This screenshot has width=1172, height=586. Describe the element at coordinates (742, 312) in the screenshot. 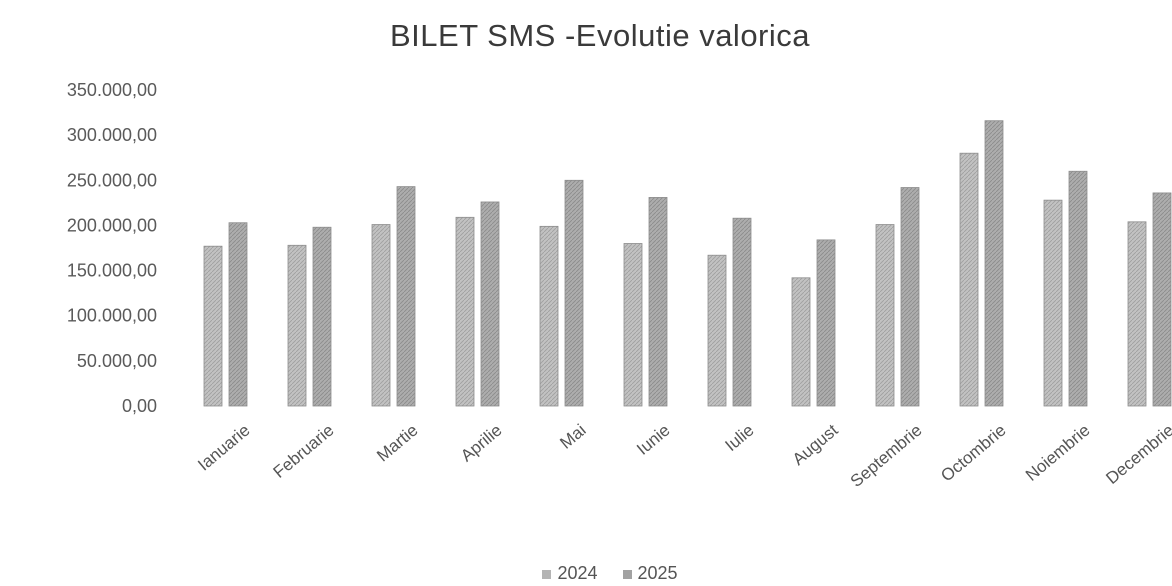

I see `bar-2025-iulie` at that location.